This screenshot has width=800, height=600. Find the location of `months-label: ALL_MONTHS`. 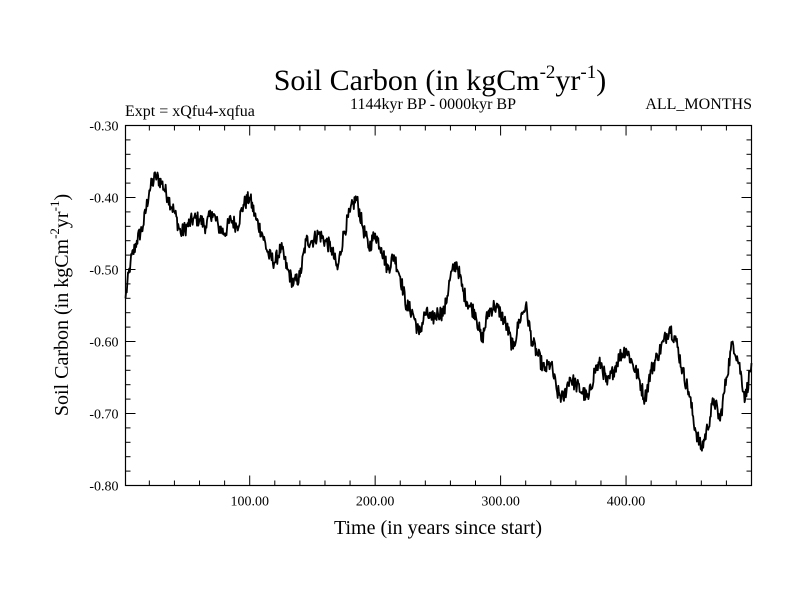

months-label: ALL_MONTHS is located at coordinates (698, 104).